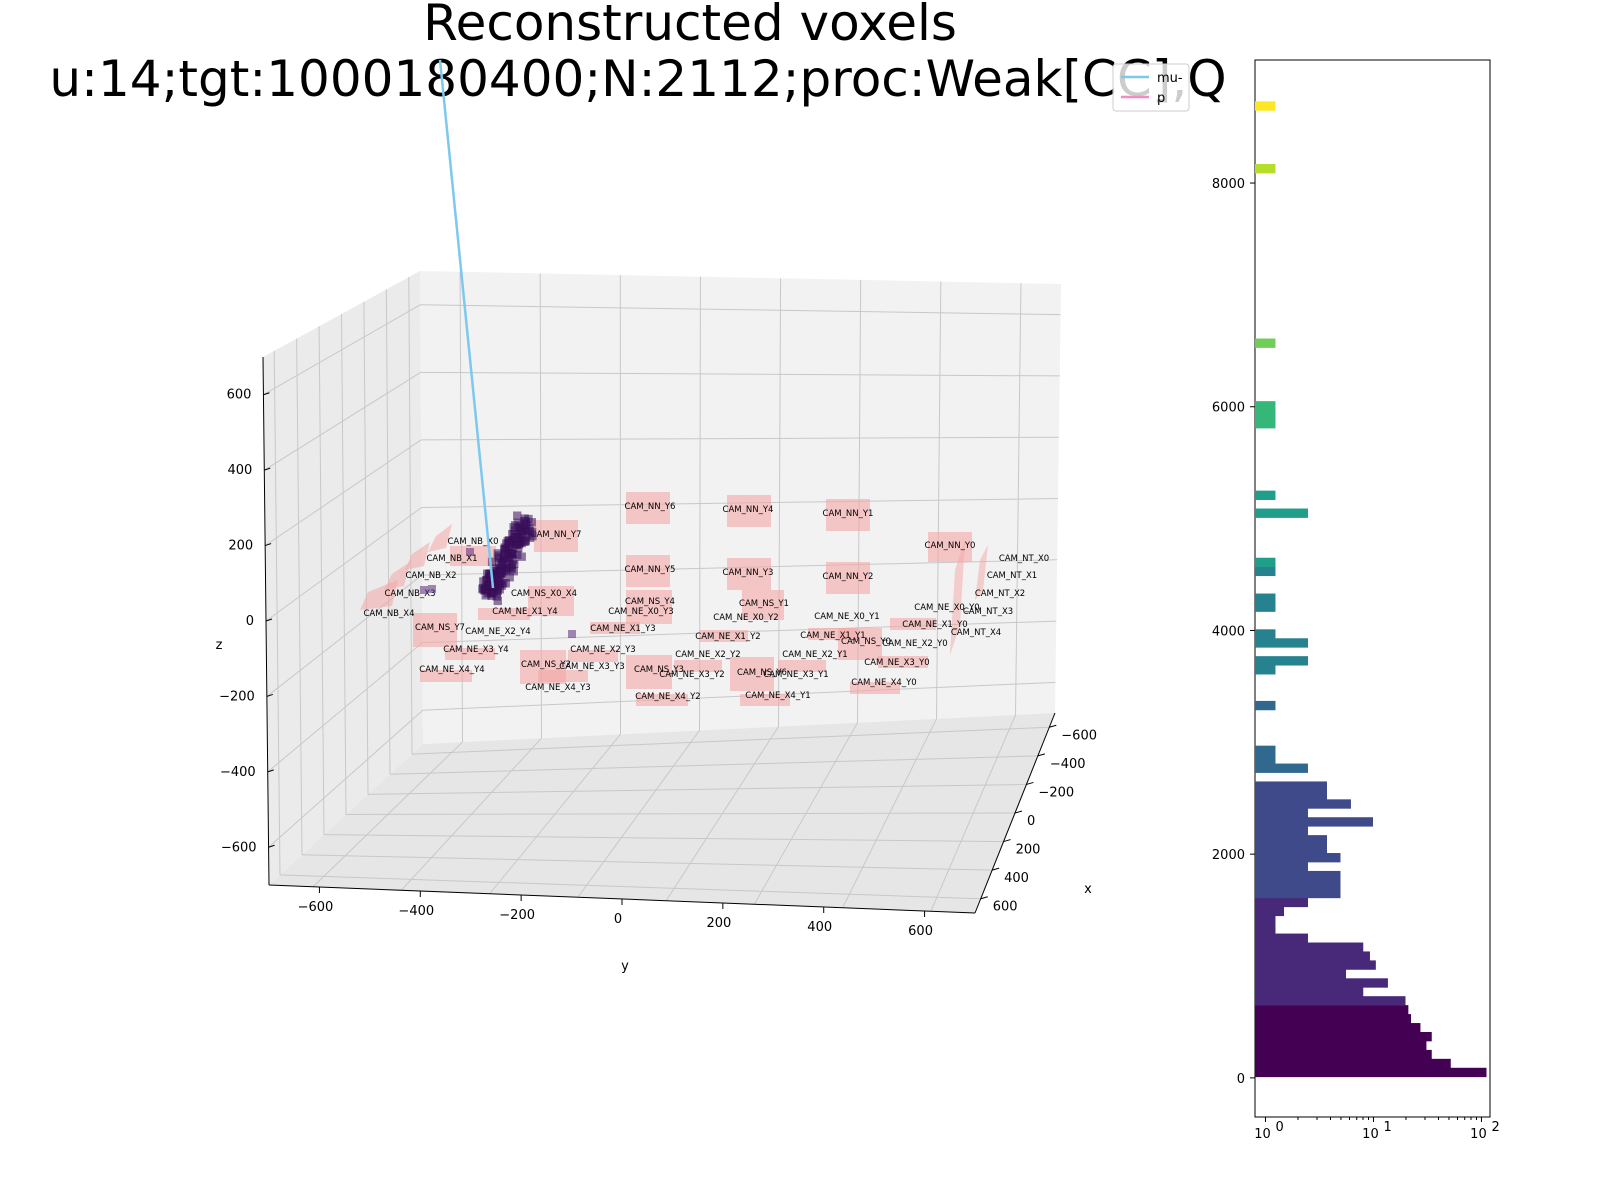  Describe the element at coordinates (1088, 889) in the screenshot. I see `x-axis-label: x` at that location.